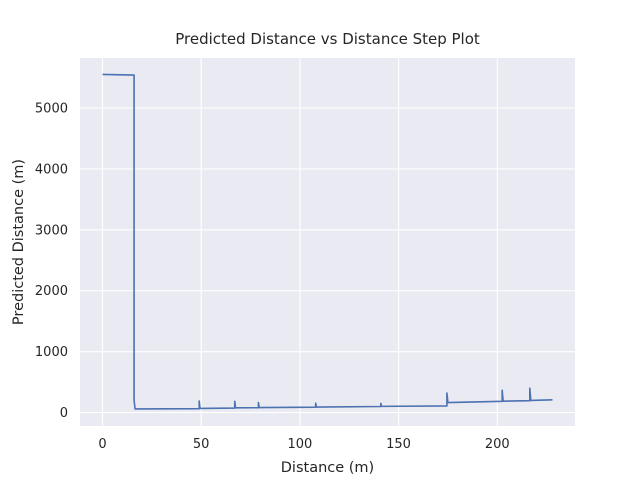 The height and width of the screenshot is (484, 640). What do you see at coordinates (19, 242) in the screenshot?
I see `y-axis-label: Predicted Distance (m)` at bounding box center [19, 242].